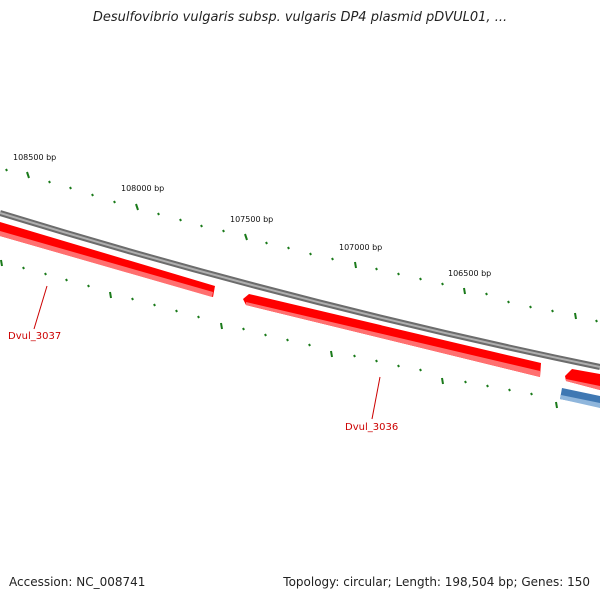 Image resolution: width=600 pixels, height=600 pixels. What do you see at coordinates (580, 398) in the screenshot?
I see `gene-arrow-blue` at bounding box center [580, 398].